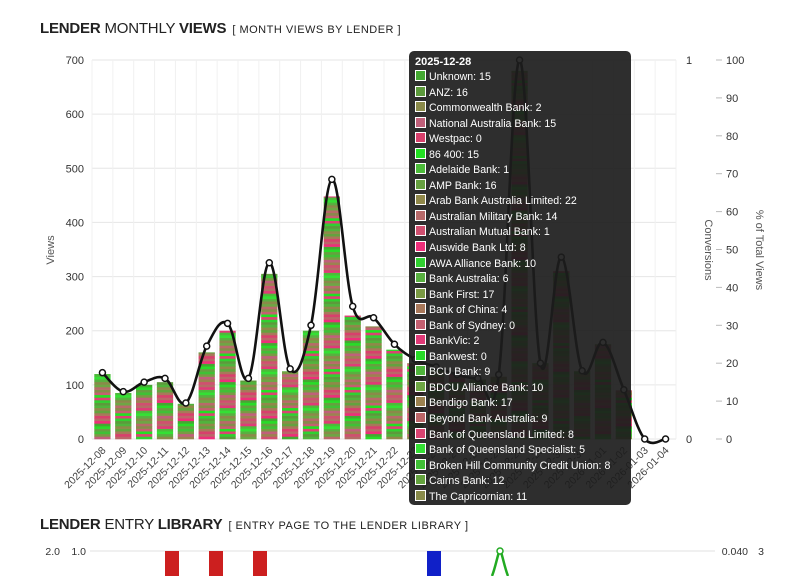 The height and width of the screenshot is (576, 800). What do you see at coordinates (185, 421) in the screenshot?
I see `bar` at bounding box center [185, 421].